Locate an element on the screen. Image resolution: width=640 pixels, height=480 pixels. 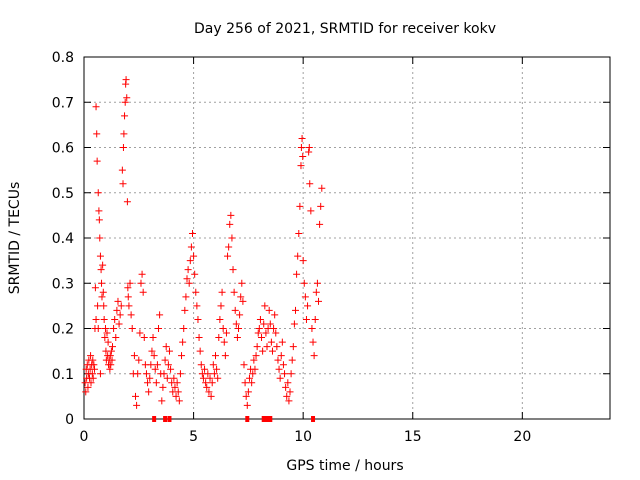
y-tick-label: 0.7 is located at coordinates (63, 103).